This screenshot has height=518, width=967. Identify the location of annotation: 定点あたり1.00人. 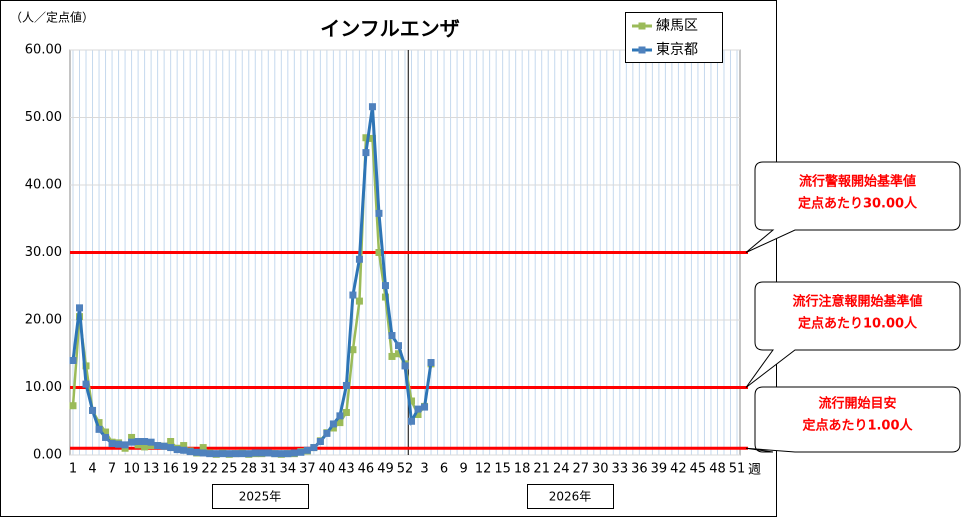
(857, 426).